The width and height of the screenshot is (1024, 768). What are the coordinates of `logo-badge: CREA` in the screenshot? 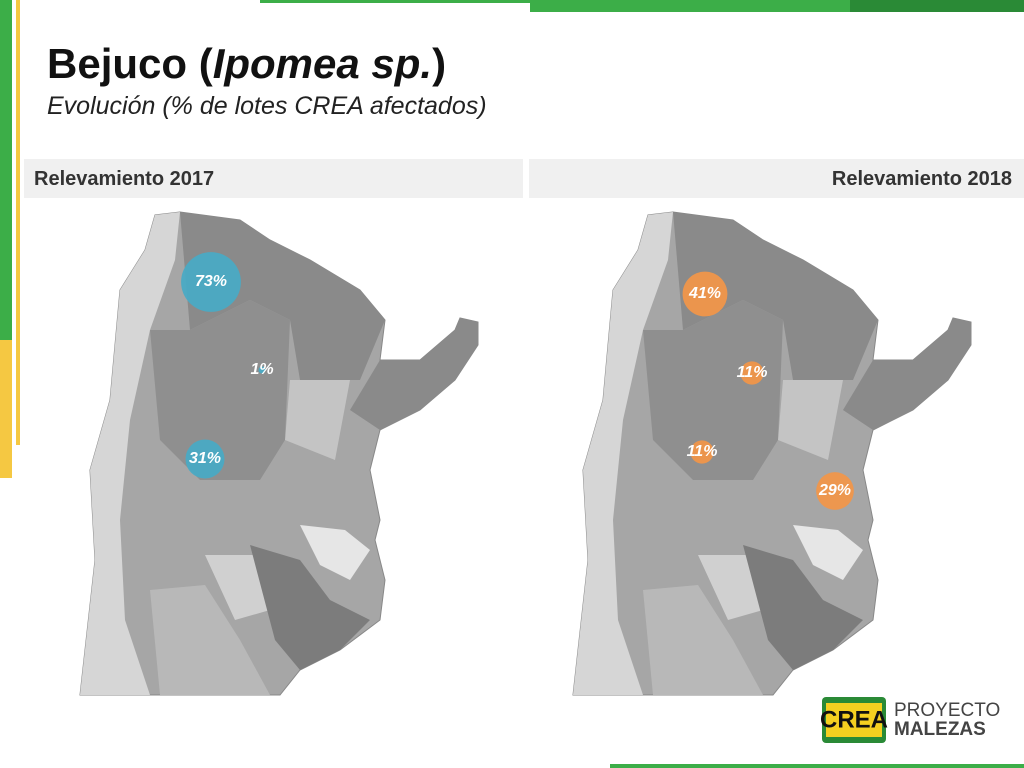 It's located at (854, 719).